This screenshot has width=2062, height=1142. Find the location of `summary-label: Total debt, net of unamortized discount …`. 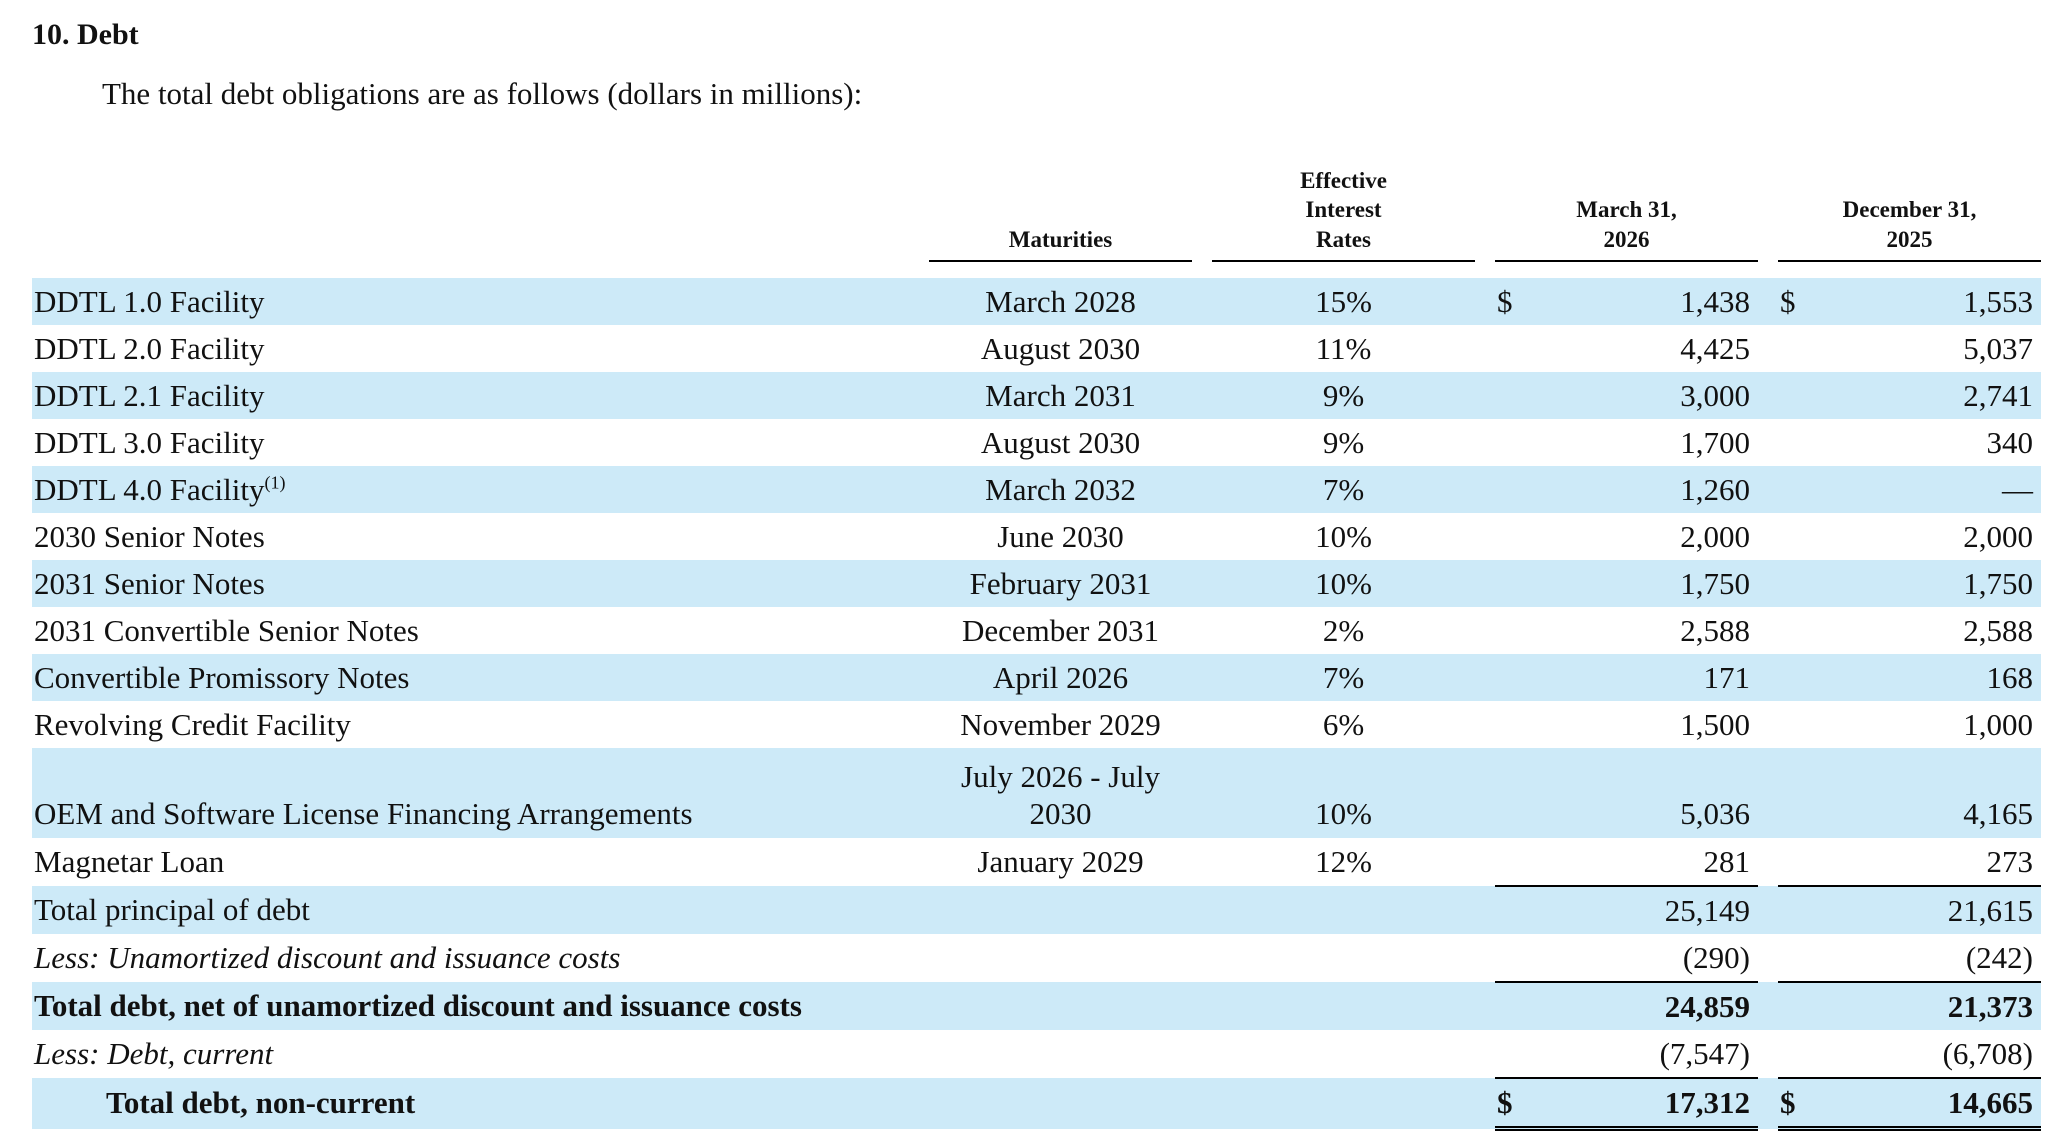

summary-label: Total debt, net of unamortized discount … is located at coordinates (480, 1006).